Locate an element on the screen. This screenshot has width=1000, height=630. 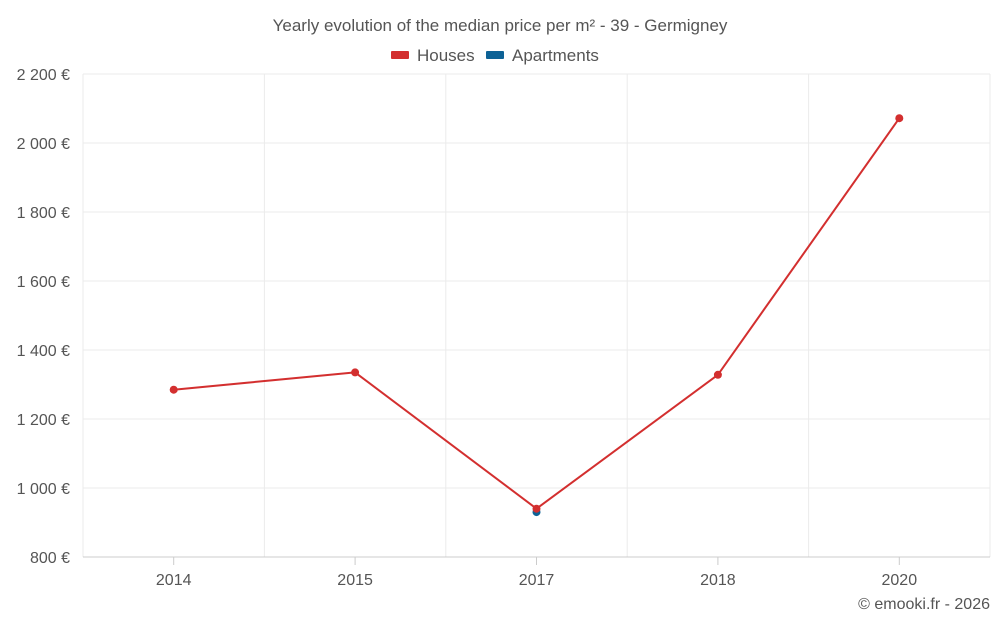
y-tick-label: 1 800 € is located at coordinates (43, 213).